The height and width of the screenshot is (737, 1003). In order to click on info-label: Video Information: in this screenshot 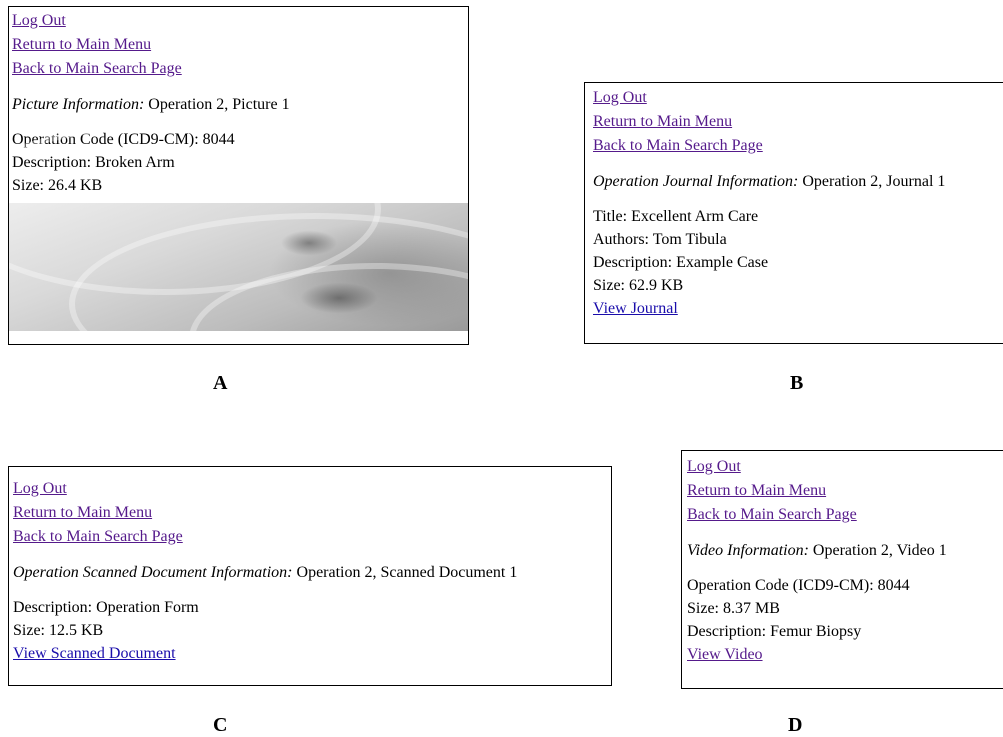, I will do `click(748, 550)`.